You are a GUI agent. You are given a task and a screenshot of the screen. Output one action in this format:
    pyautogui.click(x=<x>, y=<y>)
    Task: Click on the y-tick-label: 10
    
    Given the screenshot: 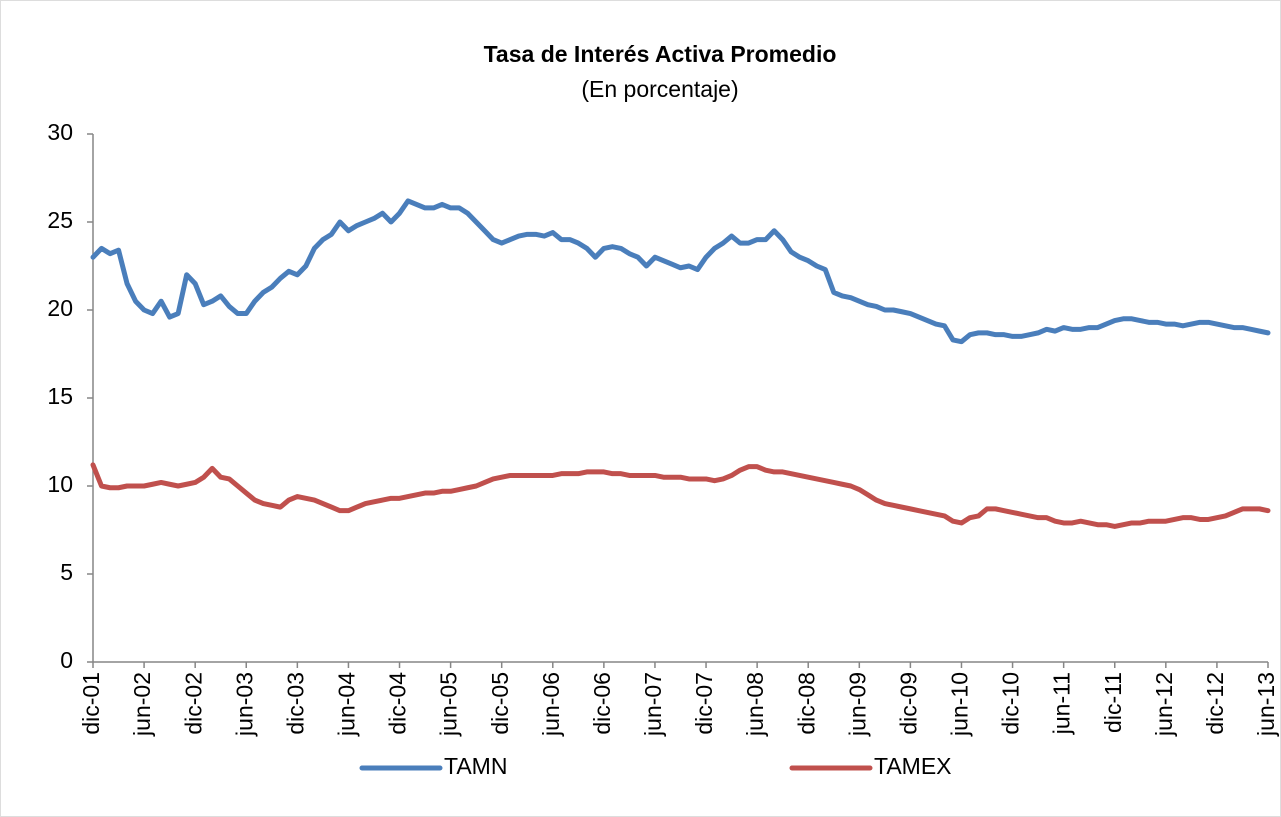 What is the action you would take?
    pyautogui.click(x=60, y=484)
    